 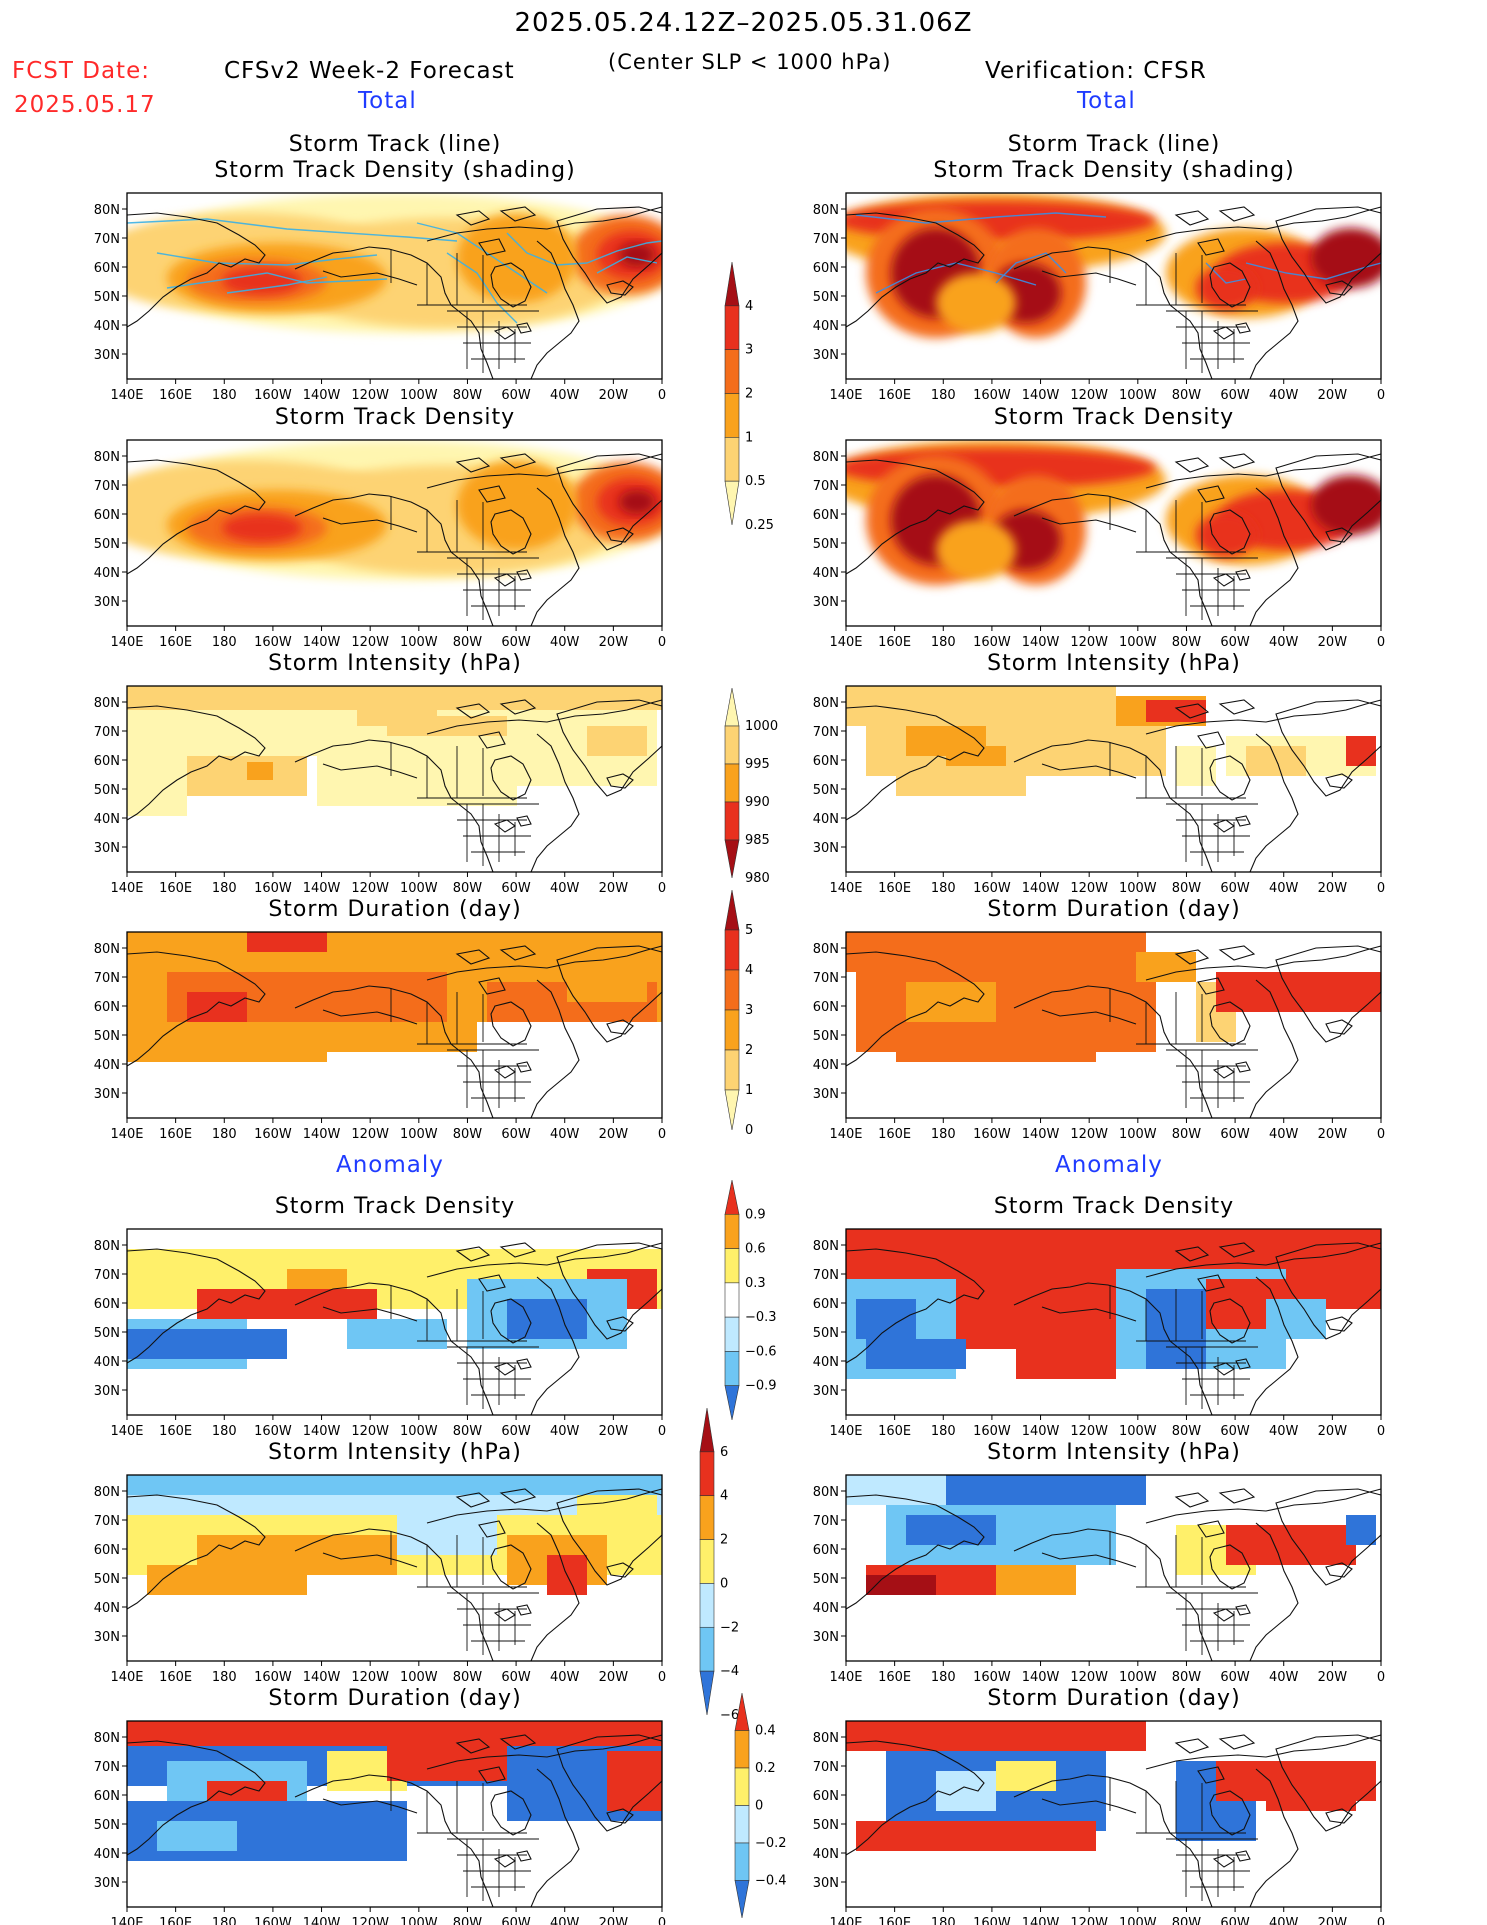 What do you see at coordinates (750, 1300) in the screenshot?
I see `colorbar-density-anomaly: 0.9 0.6 0.3 −0.3 −0.6 −0.9` at bounding box center [750, 1300].